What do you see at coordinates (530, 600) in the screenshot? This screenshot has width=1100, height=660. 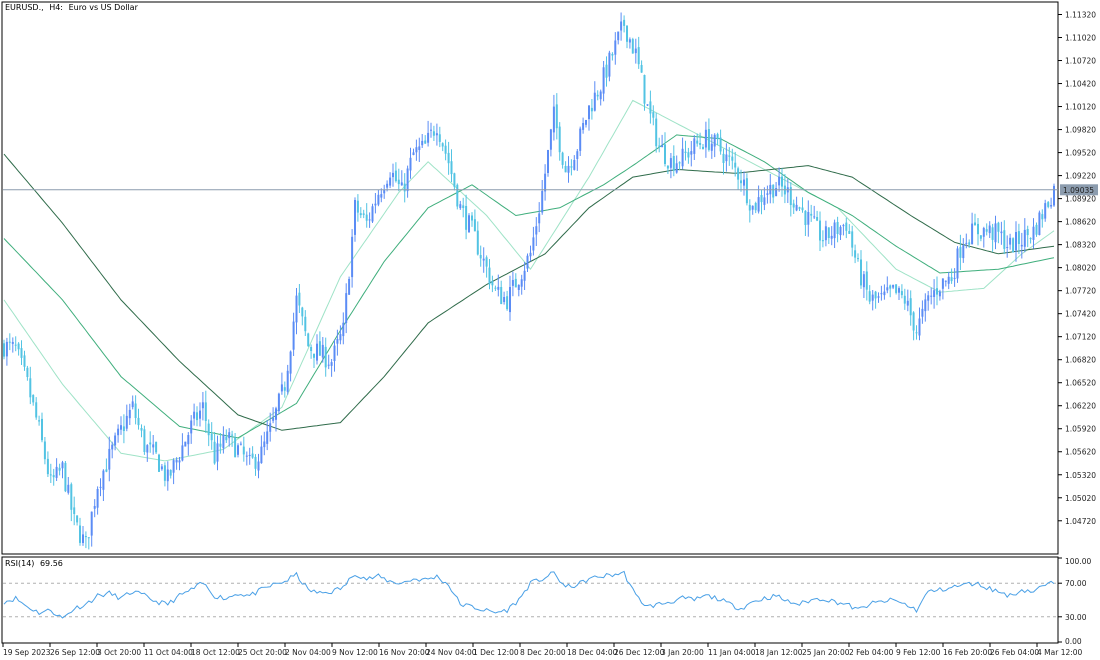 I see `rsi-level-lines` at bounding box center [530, 600].